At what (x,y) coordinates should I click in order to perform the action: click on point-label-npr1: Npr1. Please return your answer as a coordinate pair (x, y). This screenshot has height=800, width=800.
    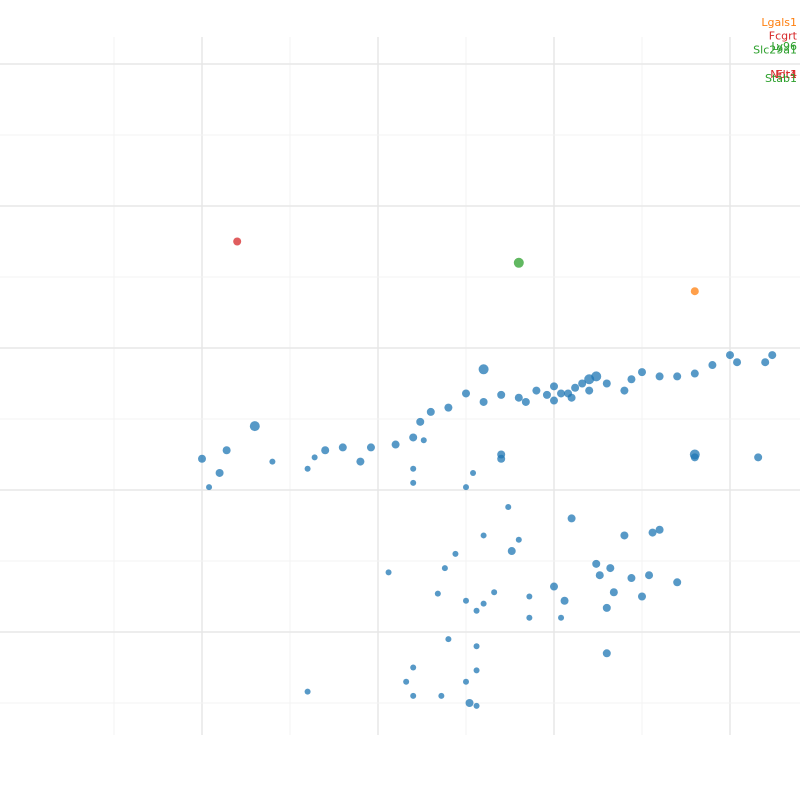
    Looking at the image, I should click on (783, 74).